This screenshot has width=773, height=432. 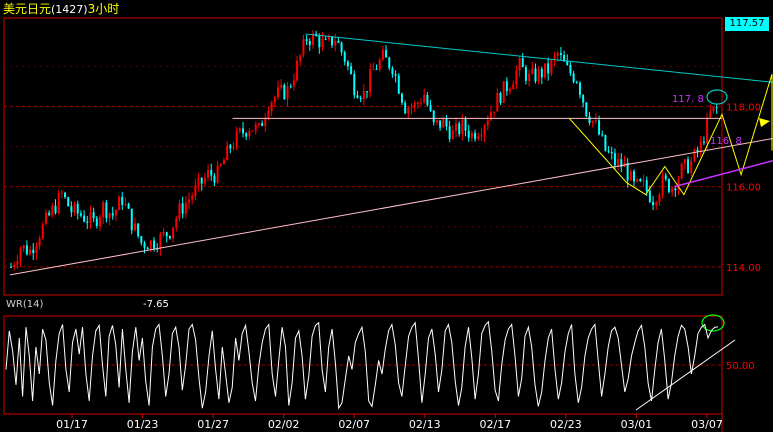 I want to click on symbol-name: 美元日元, so click(x=27, y=9).